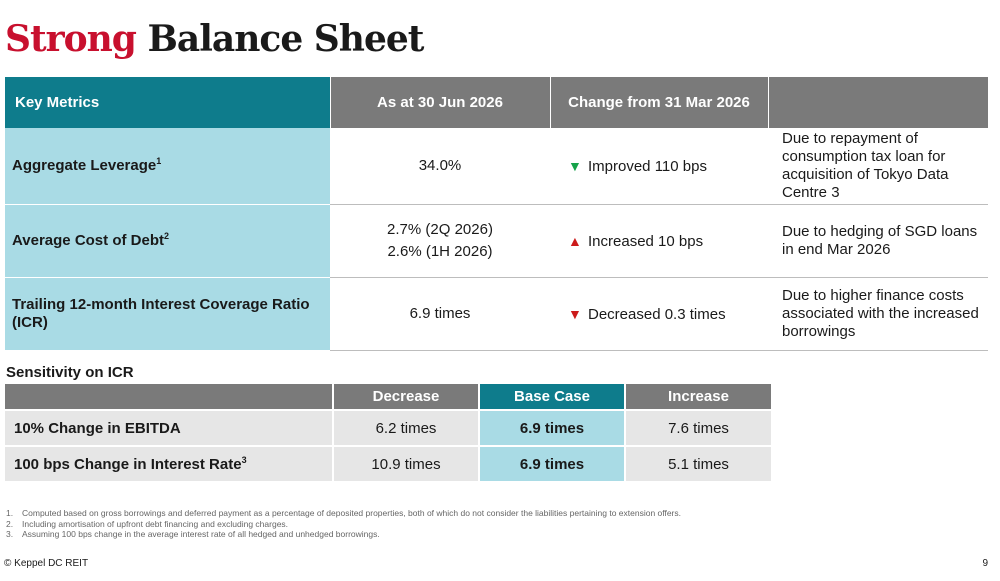  I want to click on footnote-number: 2., so click(10, 523).